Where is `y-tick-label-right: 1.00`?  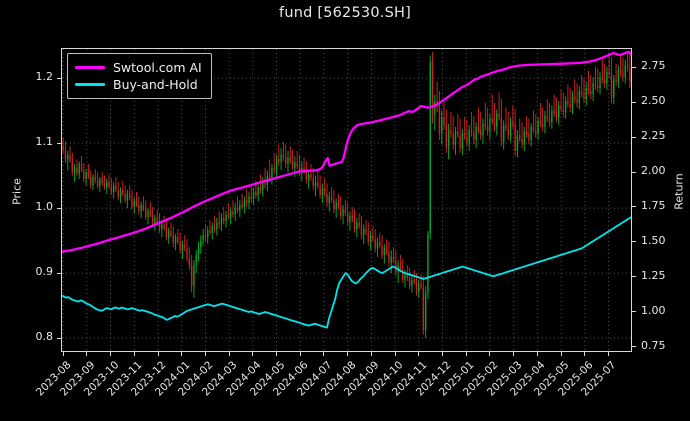 y-tick-label-right: 1.00 is located at coordinates (653, 310).